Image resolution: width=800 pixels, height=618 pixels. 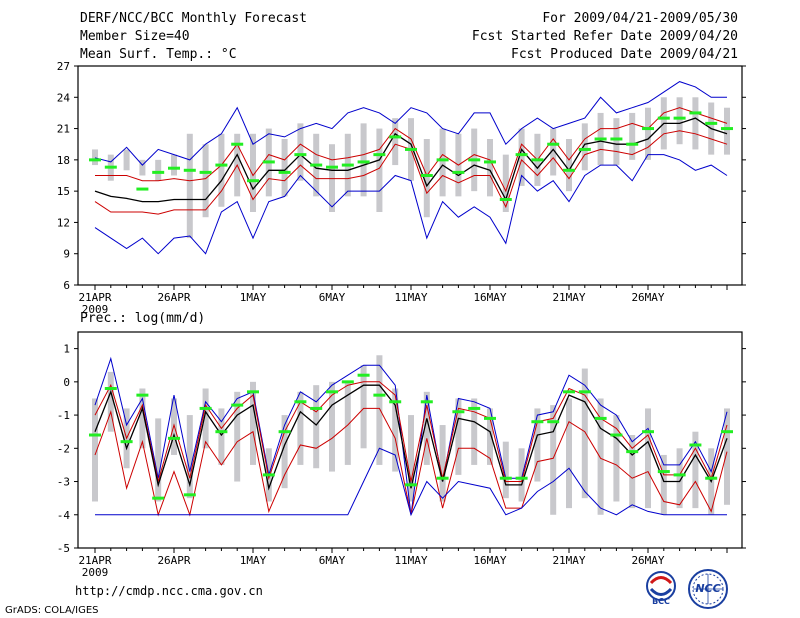 I want to click on forecast-start-date: Fcst Started Refer Date 2009/04/20, so click(x=604, y=36).